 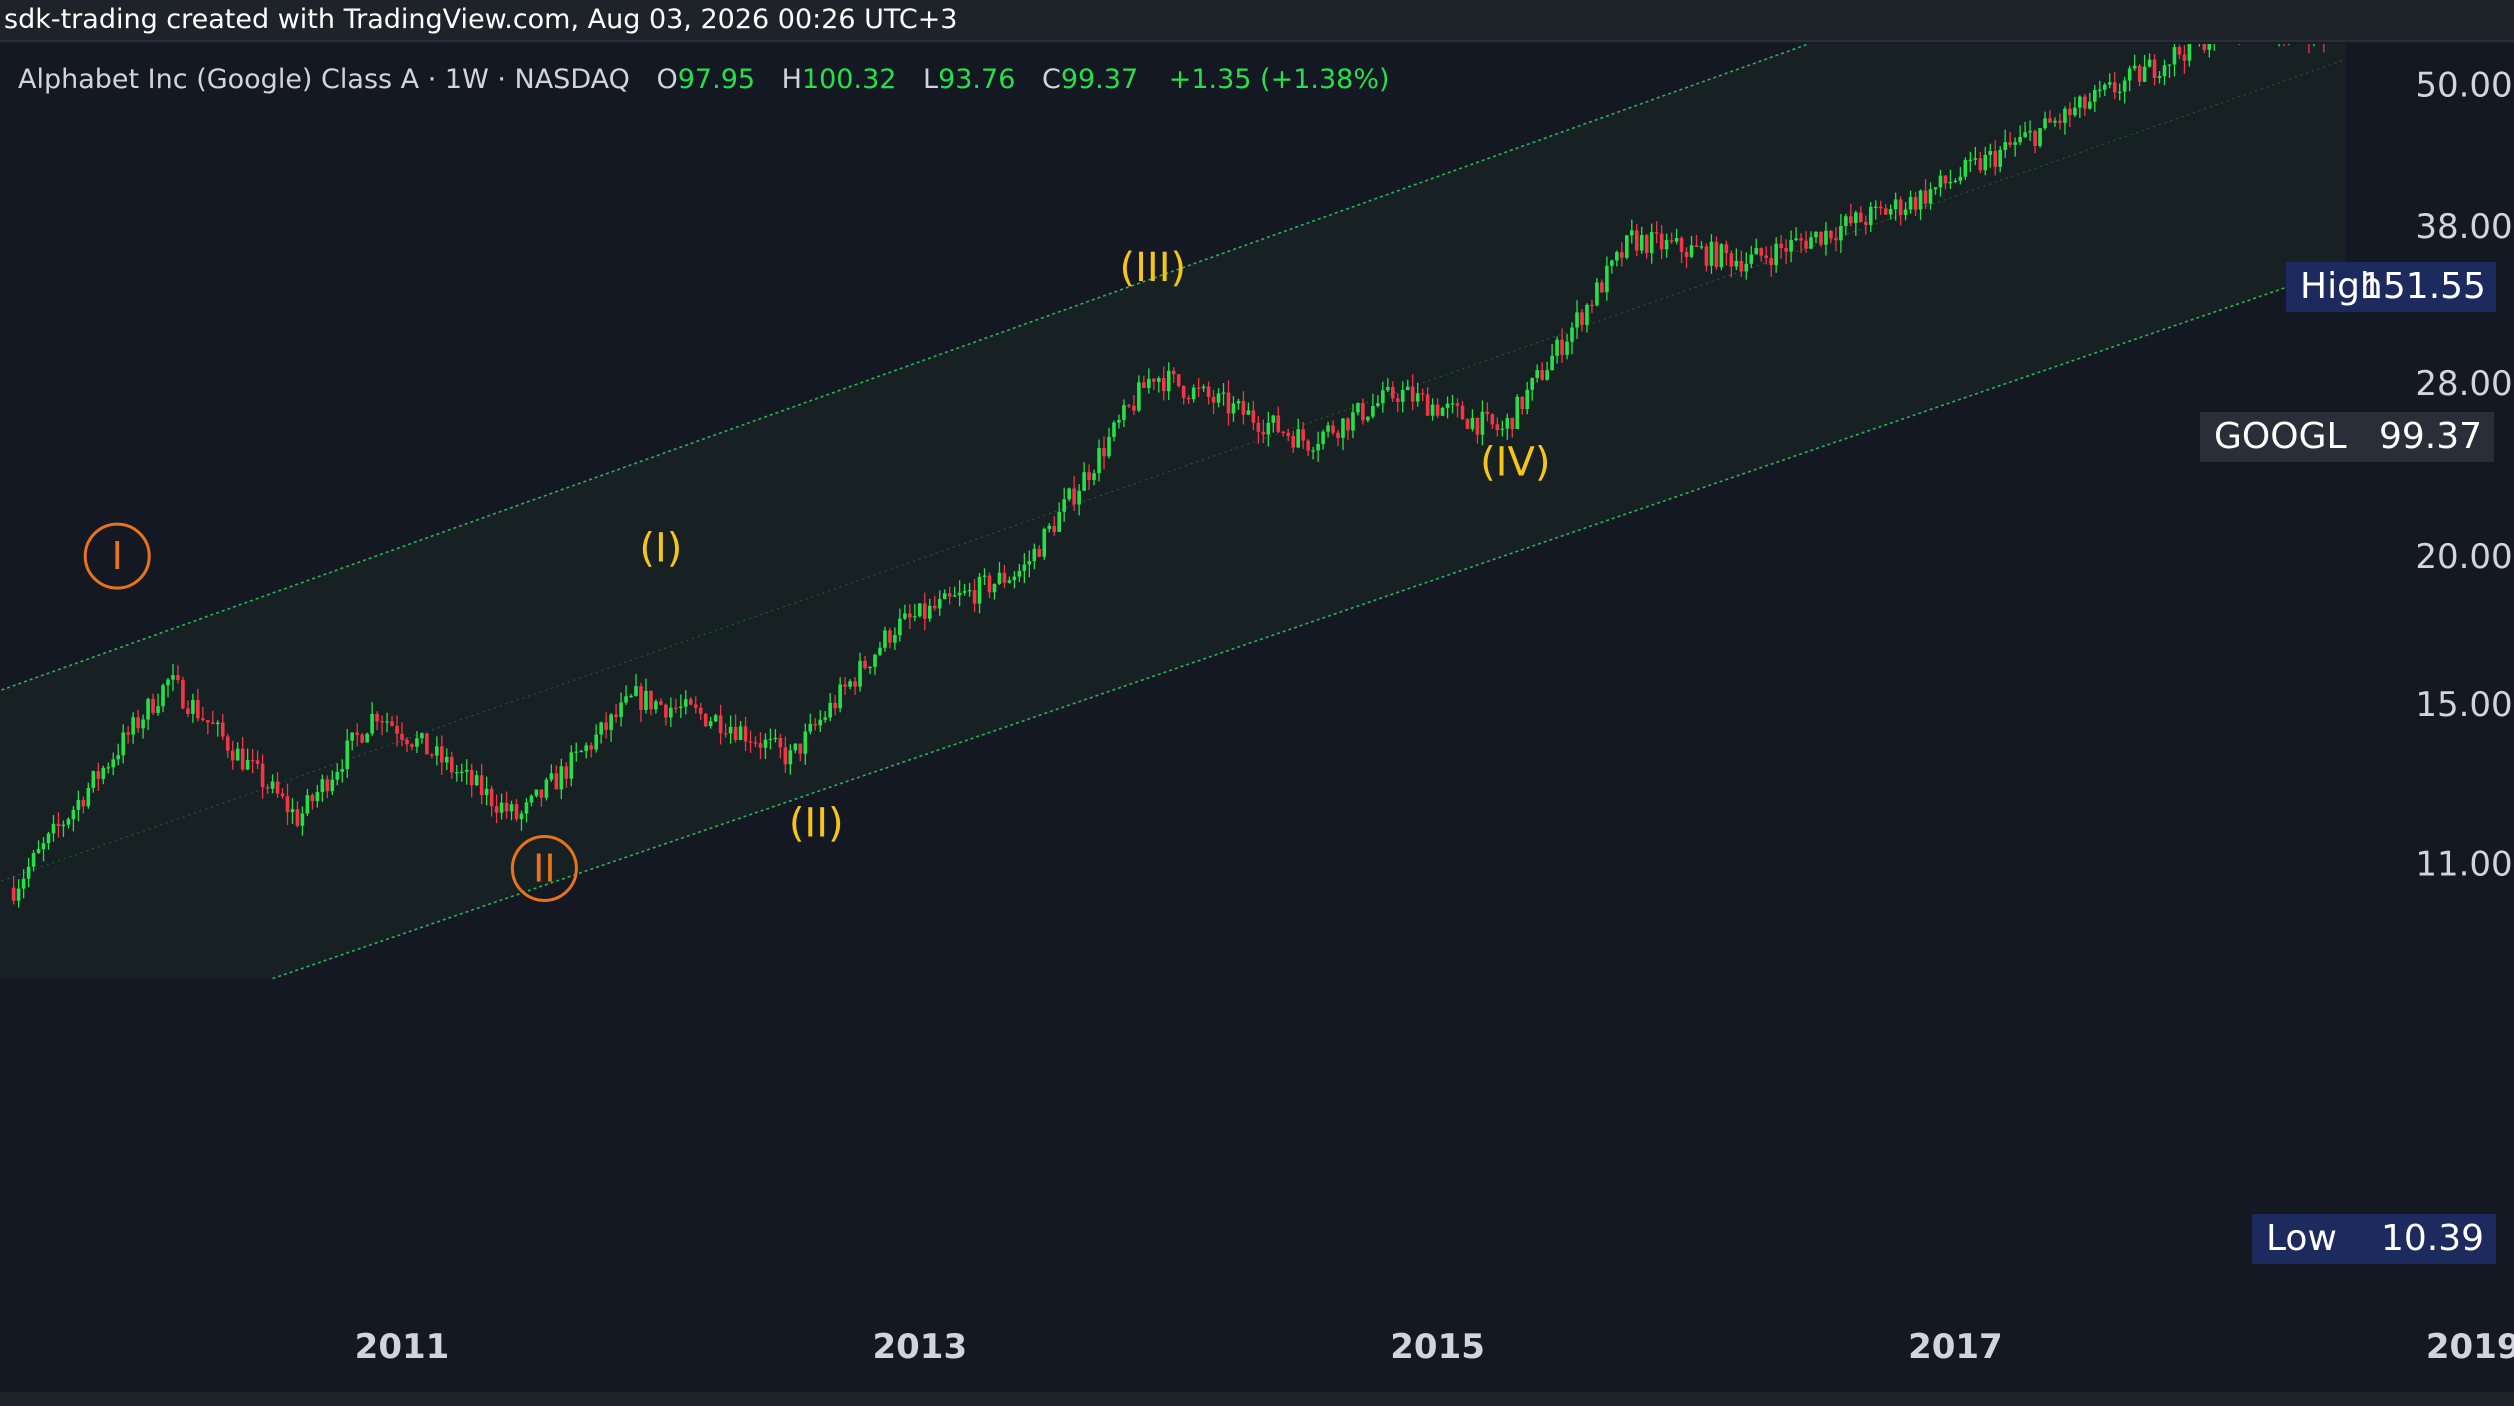 I want to click on high-tag-label: High, so click(x=2341, y=286).